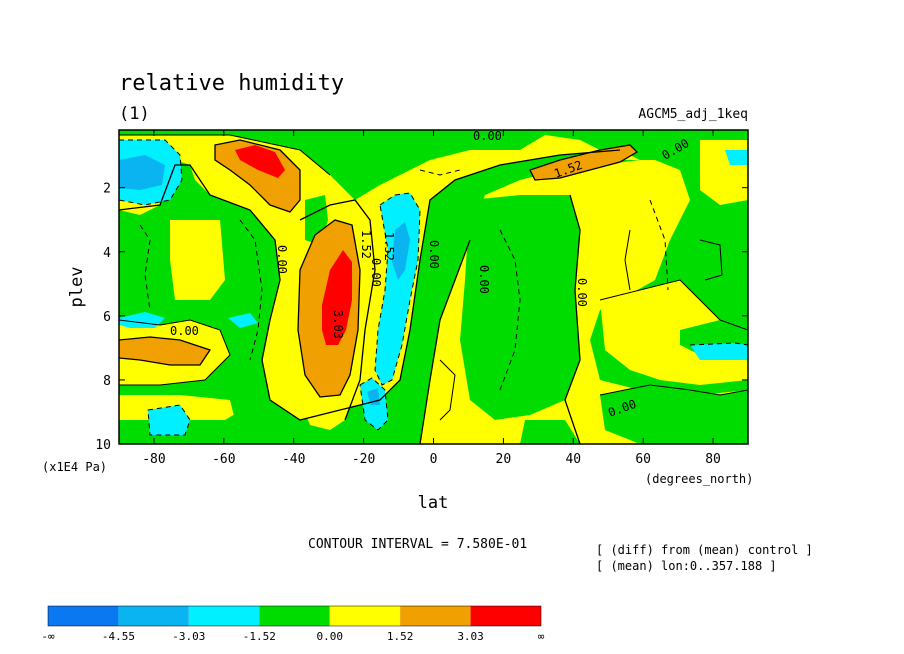 This screenshot has width=904, height=654. Describe the element at coordinates (74, 467) in the screenshot. I see `y-axis-units: (x1E4 Pa)` at that location.